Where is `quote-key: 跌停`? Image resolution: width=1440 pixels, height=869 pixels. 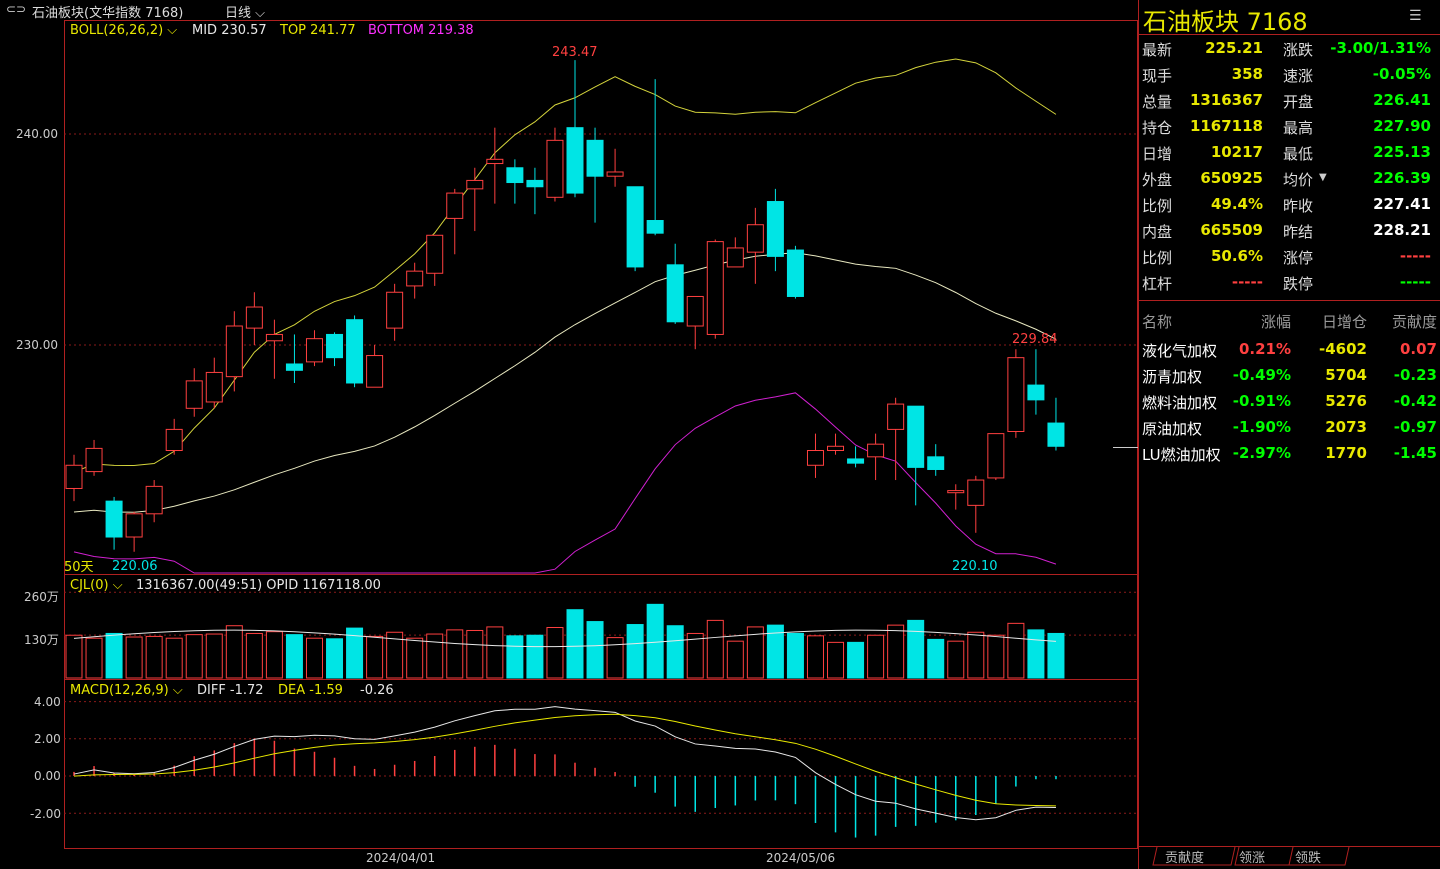 quote-key: 跌停 is located at coordinates (1298, 284).